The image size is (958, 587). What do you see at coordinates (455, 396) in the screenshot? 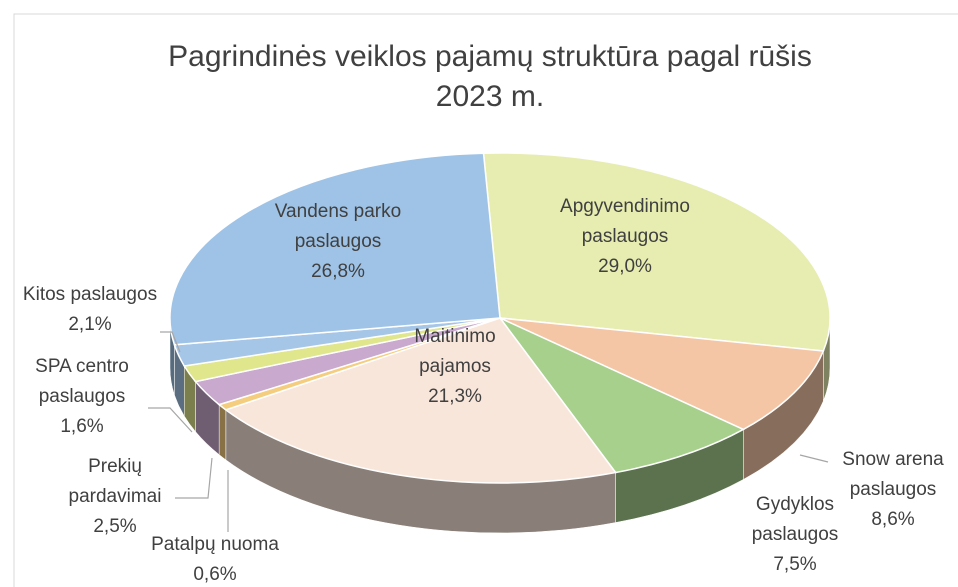
I see `slice-value-label: 21,3%` at bounding box center [455, 396].